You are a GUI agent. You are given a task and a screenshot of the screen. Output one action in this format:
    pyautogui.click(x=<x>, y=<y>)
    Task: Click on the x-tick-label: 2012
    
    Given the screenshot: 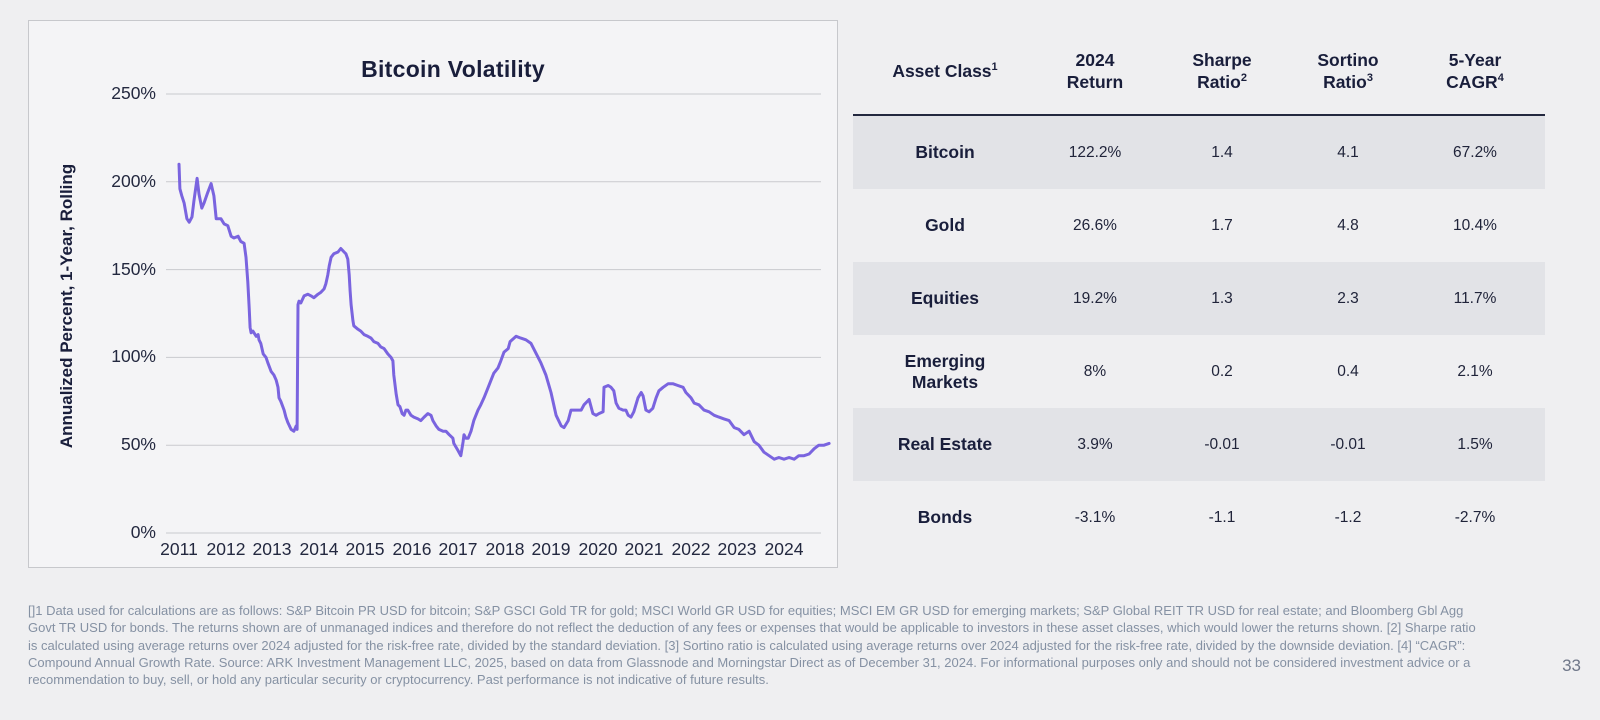 What is the action you would take?
    pyautogui.click(x=226, y=549)
    